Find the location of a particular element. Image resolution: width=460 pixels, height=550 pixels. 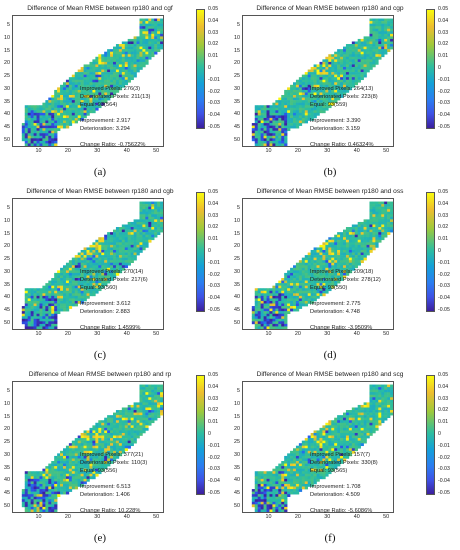

stats-line is located at coordinates (113, 503).